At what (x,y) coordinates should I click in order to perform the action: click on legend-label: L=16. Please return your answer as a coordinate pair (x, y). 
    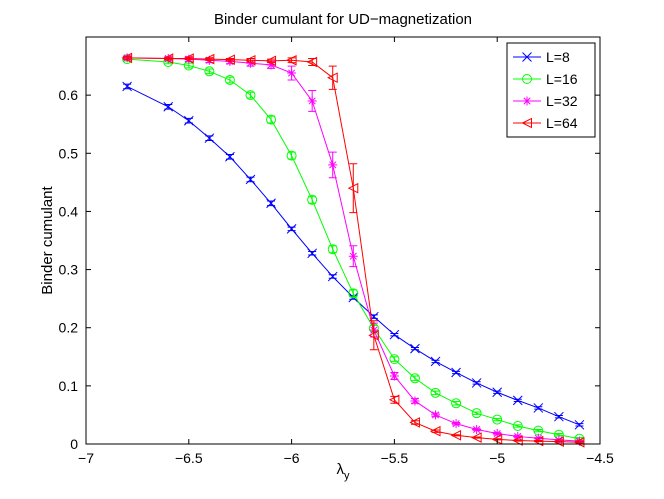
    Looking at the image, I should click on (562, 79).